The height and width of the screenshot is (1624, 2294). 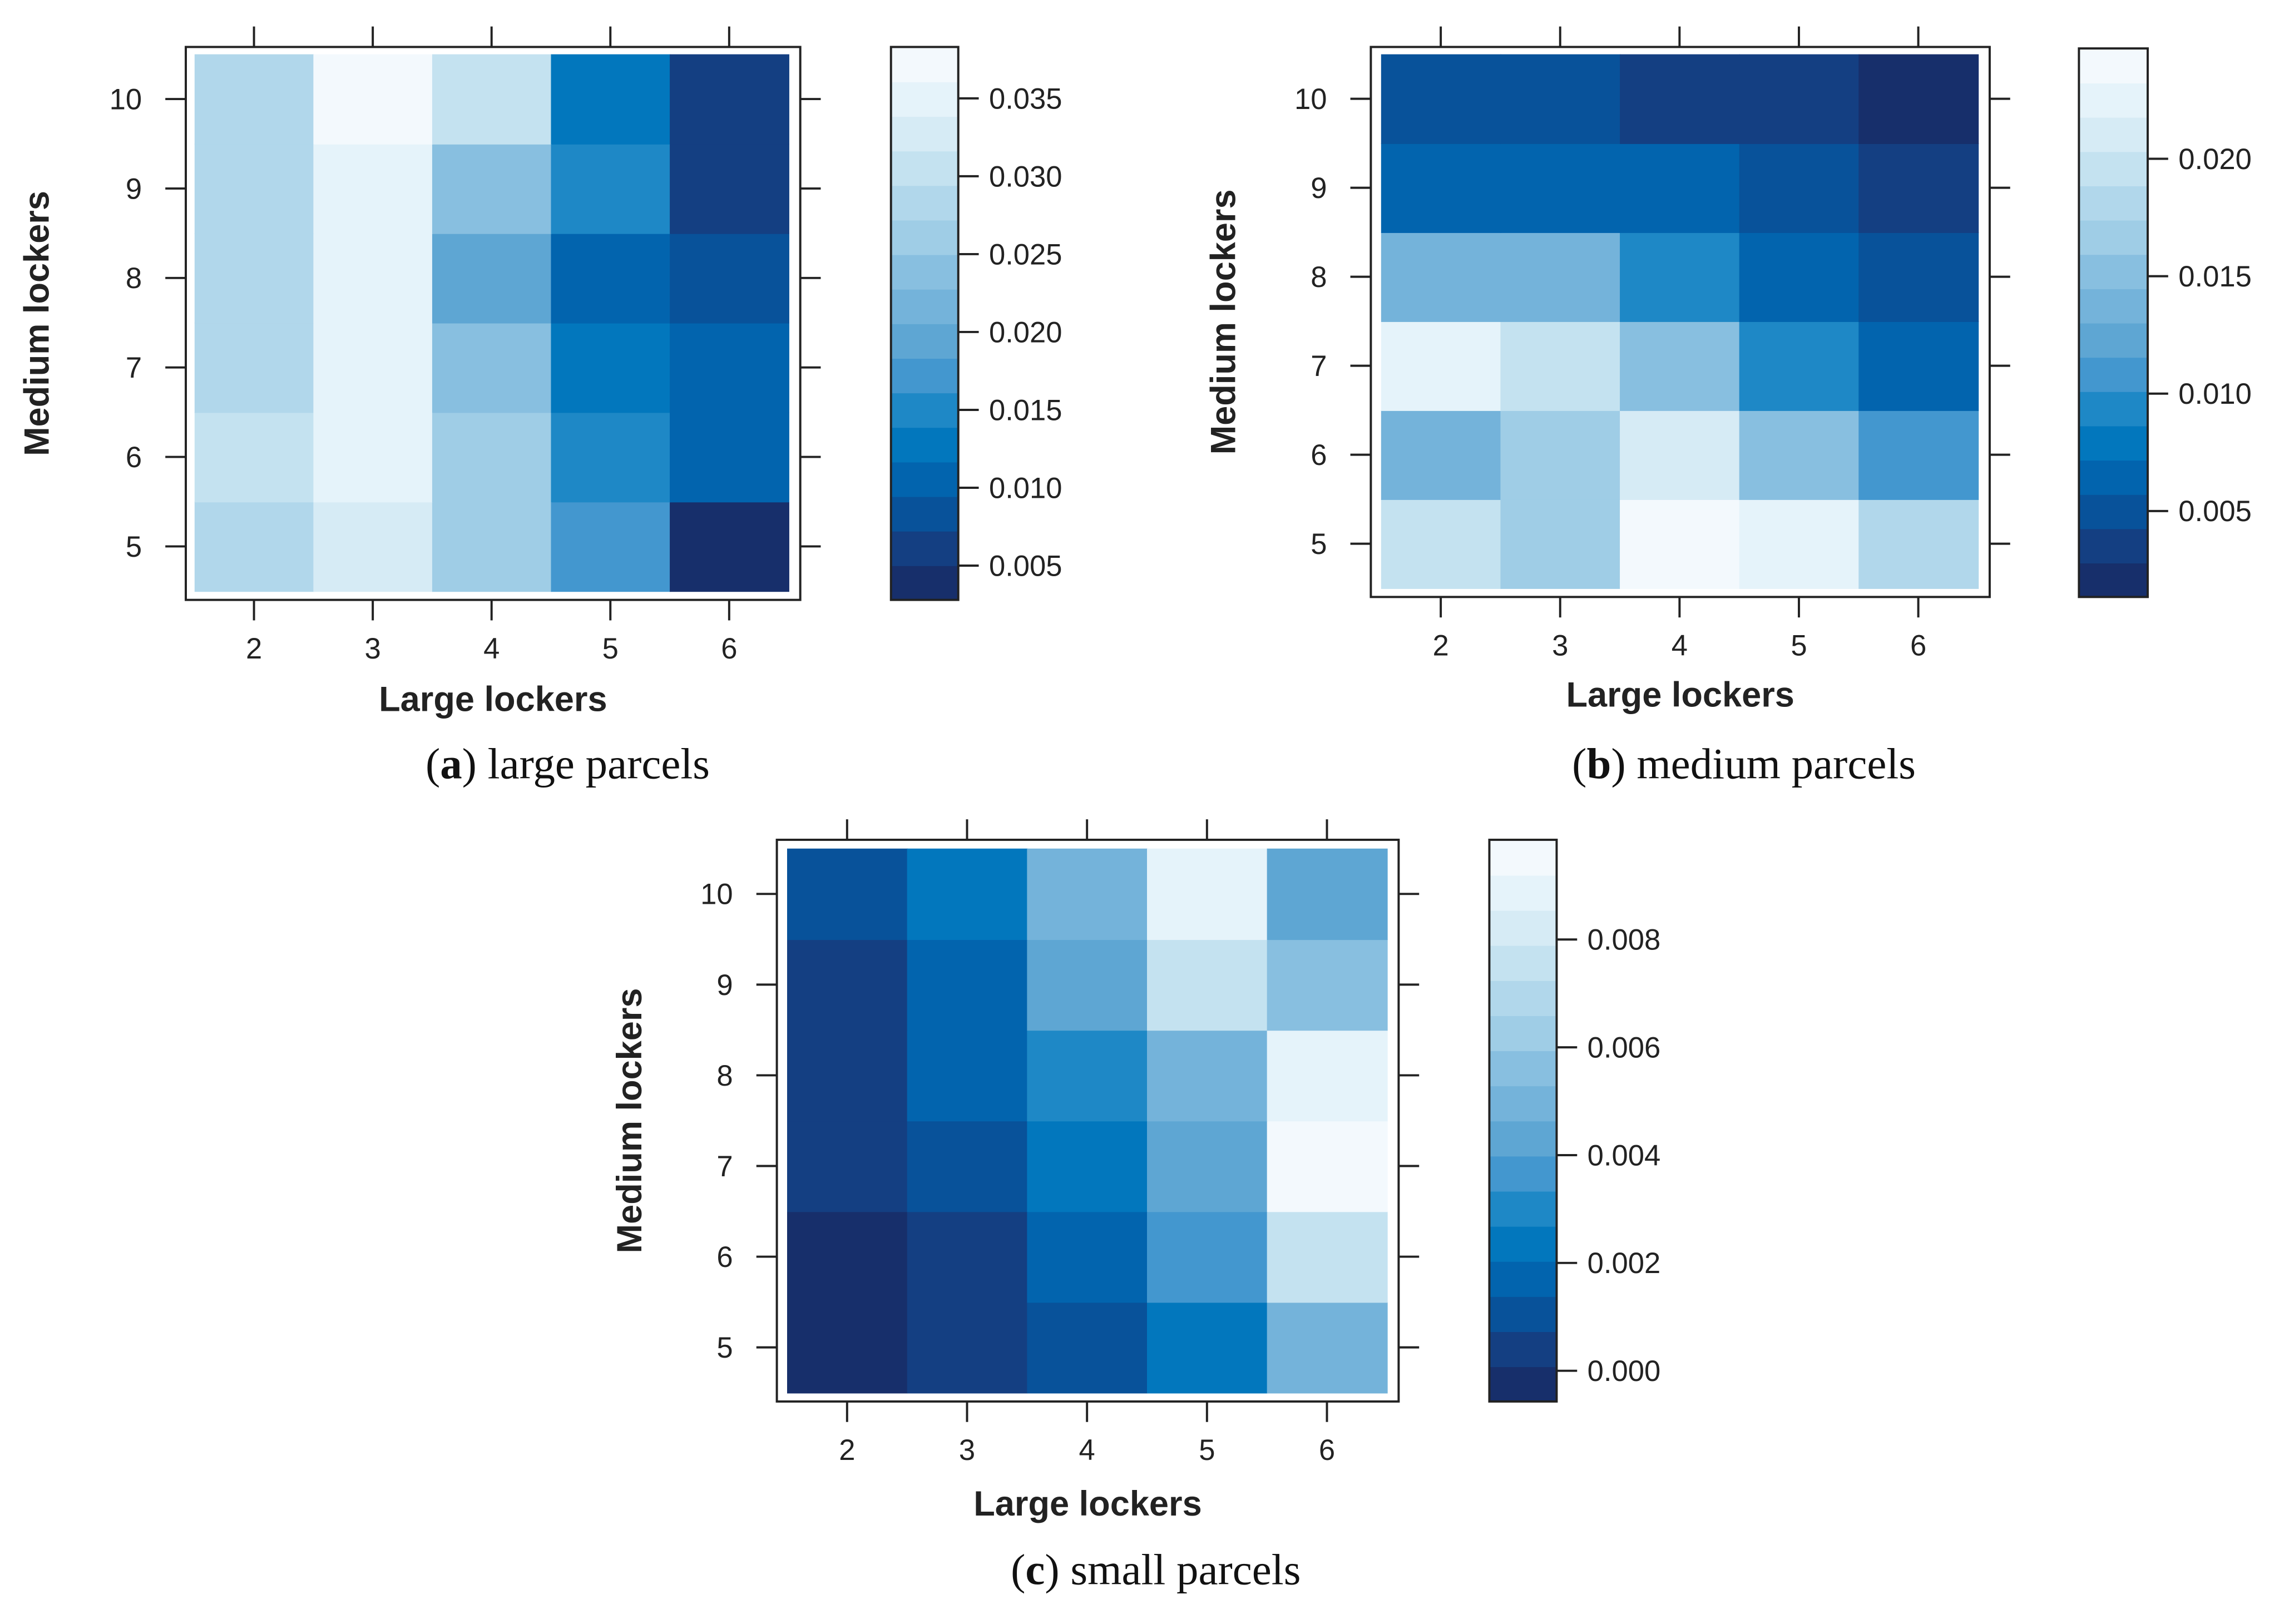 I want to click on caption-text: ) medium parcels, so click(x=1763, y=764).